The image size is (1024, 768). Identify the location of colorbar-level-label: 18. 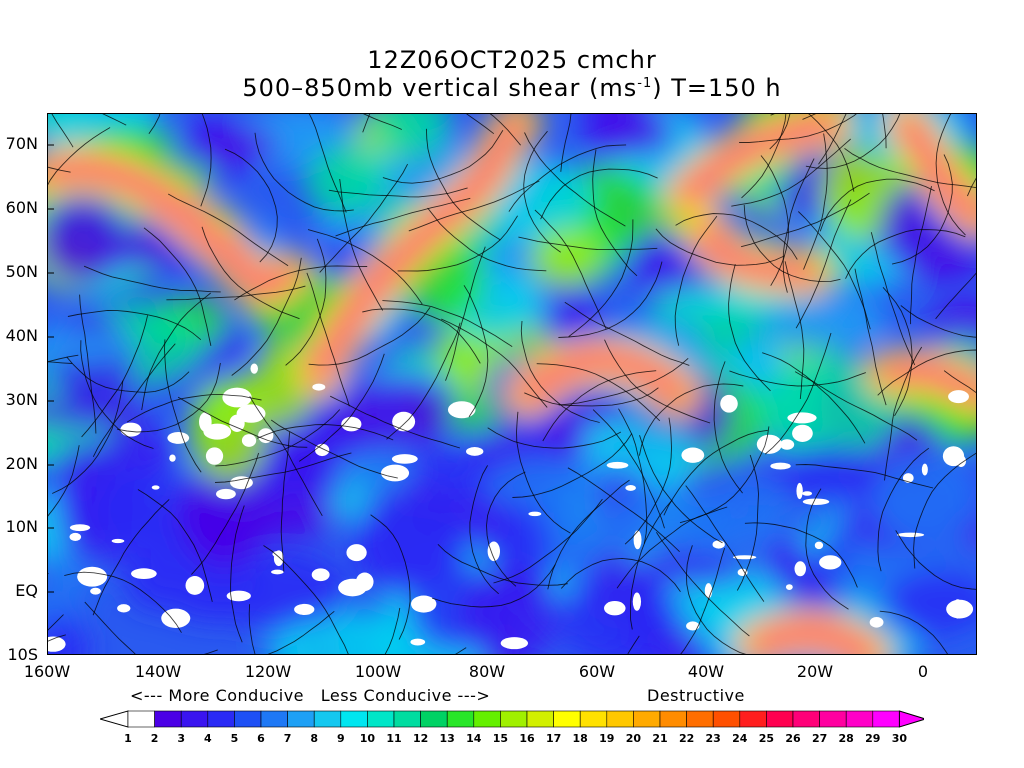
(580, 738).